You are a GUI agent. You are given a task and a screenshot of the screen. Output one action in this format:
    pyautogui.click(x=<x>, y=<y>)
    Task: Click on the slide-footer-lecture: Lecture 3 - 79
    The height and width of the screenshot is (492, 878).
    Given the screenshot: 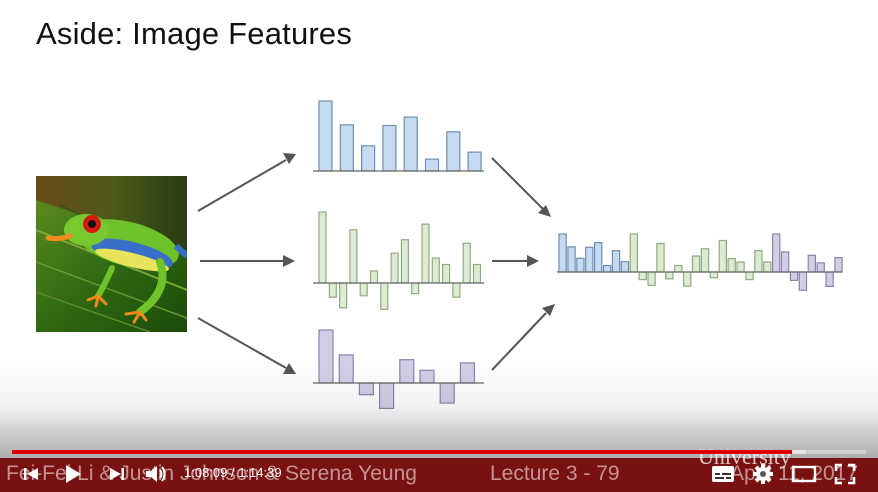 What is the action you would take?
    pyautogui.click(x=555, y=473)
    